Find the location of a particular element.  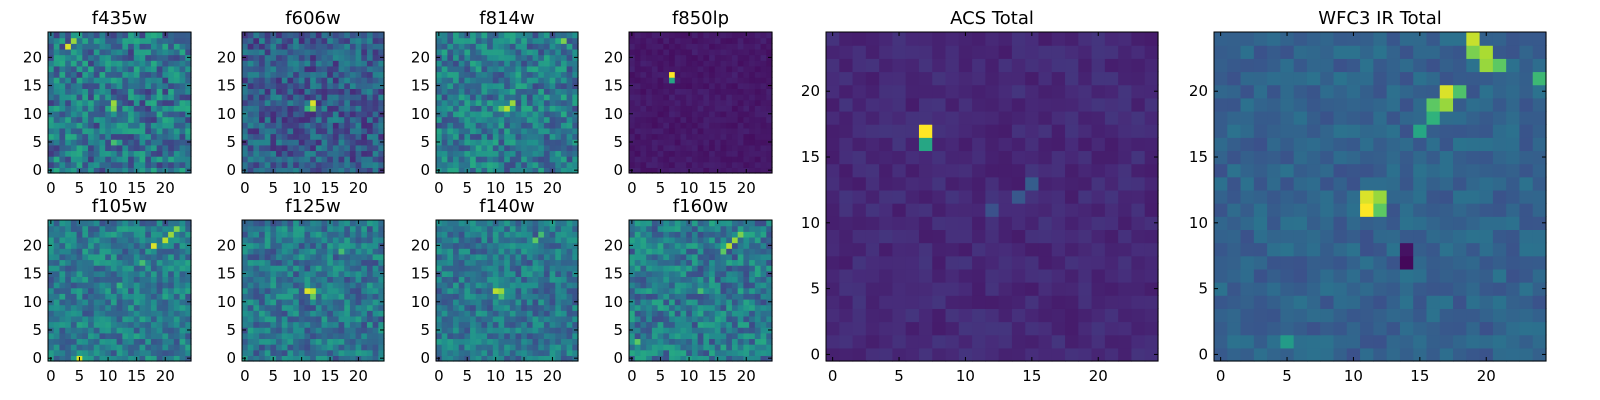

x-tick-label: 0 is located at coordinates (439, 376).